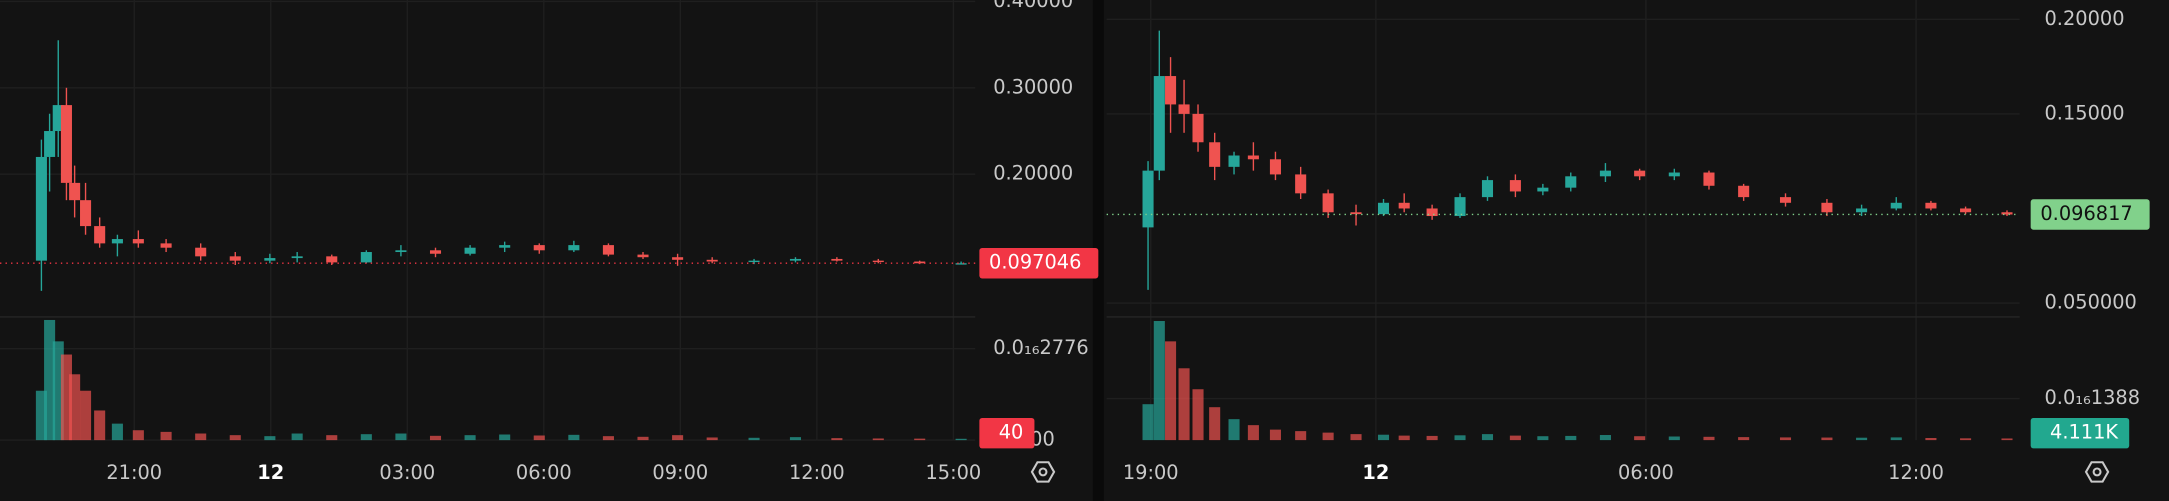 This screenshot has width=2169, height=501. I want to click on last-price-tag, so click(2090, 214).